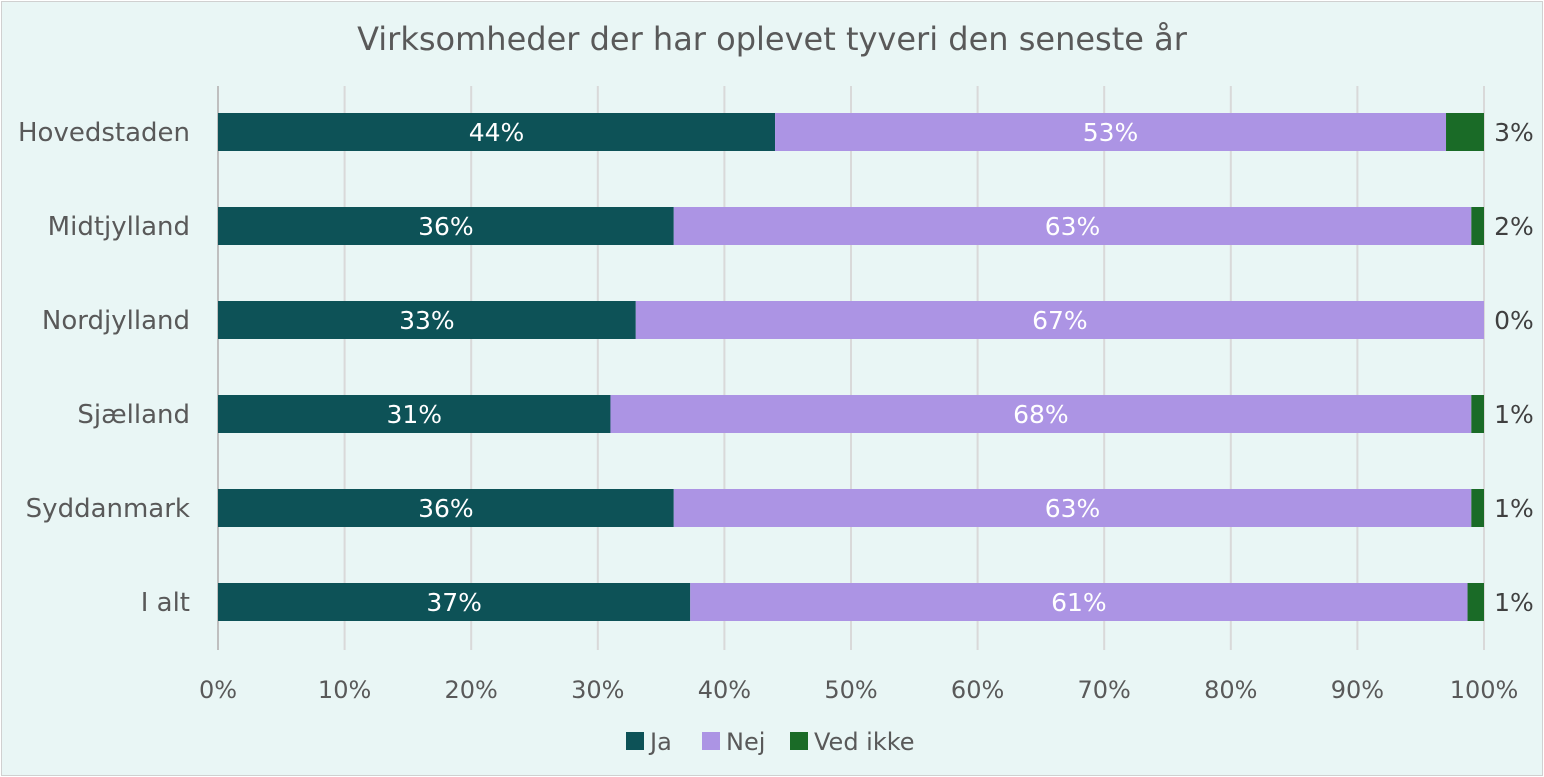 The width and height of the screenshot is (1544, 777). I want to click on data-label: 0%, so click(1514, 320).